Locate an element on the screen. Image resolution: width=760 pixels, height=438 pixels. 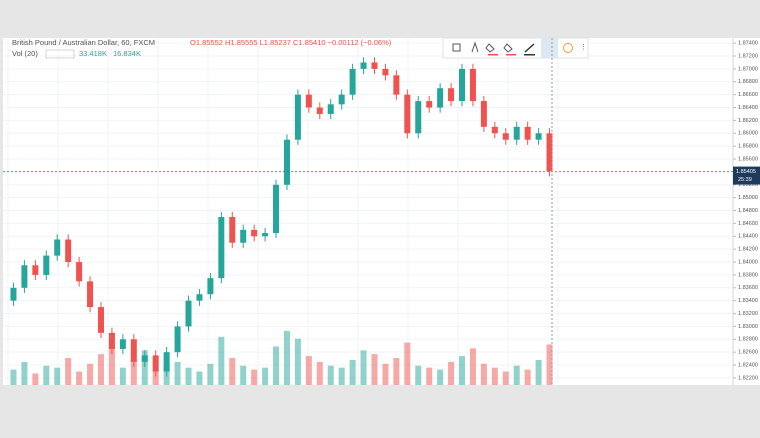
legend-buttons is located at coordinates (60, 54).